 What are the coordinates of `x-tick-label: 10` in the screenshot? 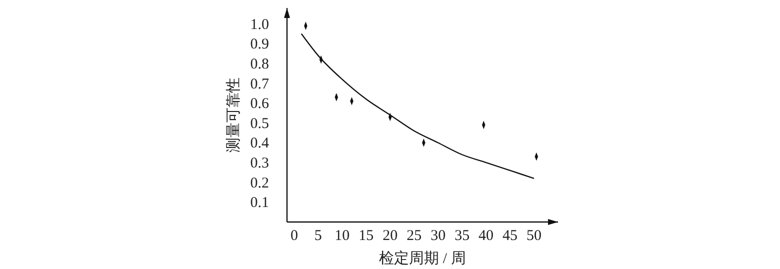 It's located at (342, 236).